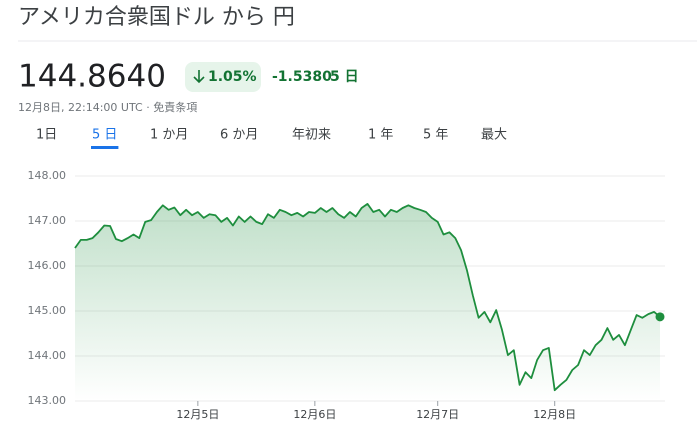 The height and width of the screenshot is (442, 697). I want to click on timestamp: 12月8日, 22:14:00 UTC · 免責条項, so click(107, 107).